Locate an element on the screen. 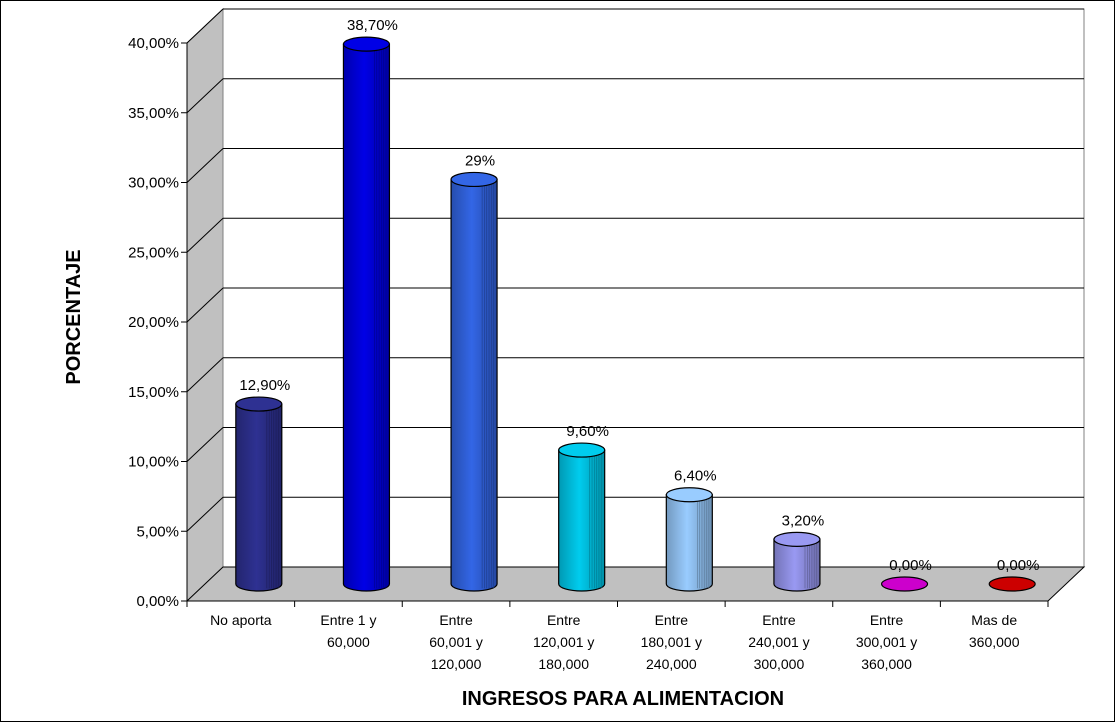 Image resolution: width=1115 pixels, height=723 pixels. category-label: 240,001 y is located at coordinates (779, 642).